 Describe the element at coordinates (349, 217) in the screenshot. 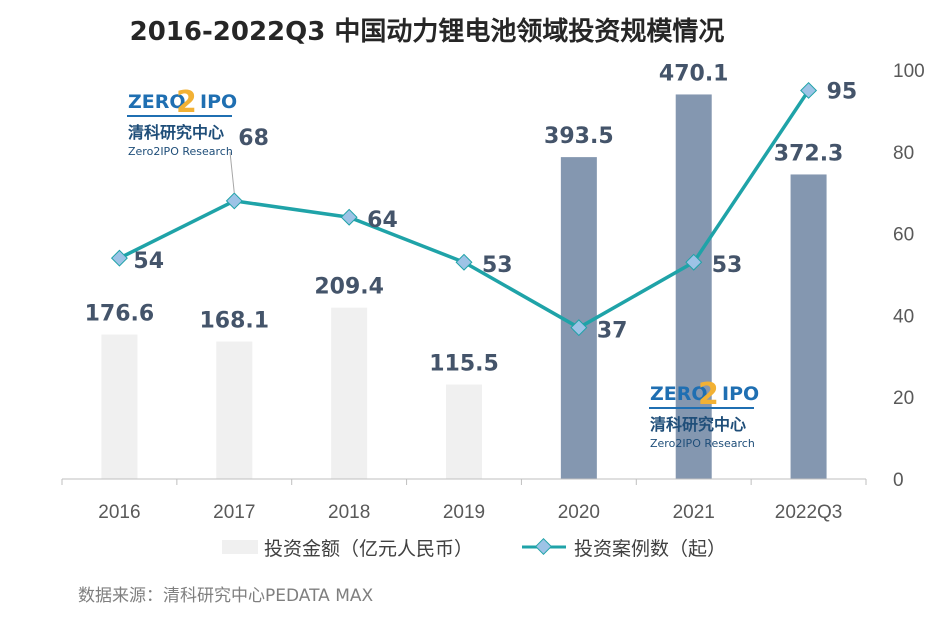

I see `line-point-2018` at that location.